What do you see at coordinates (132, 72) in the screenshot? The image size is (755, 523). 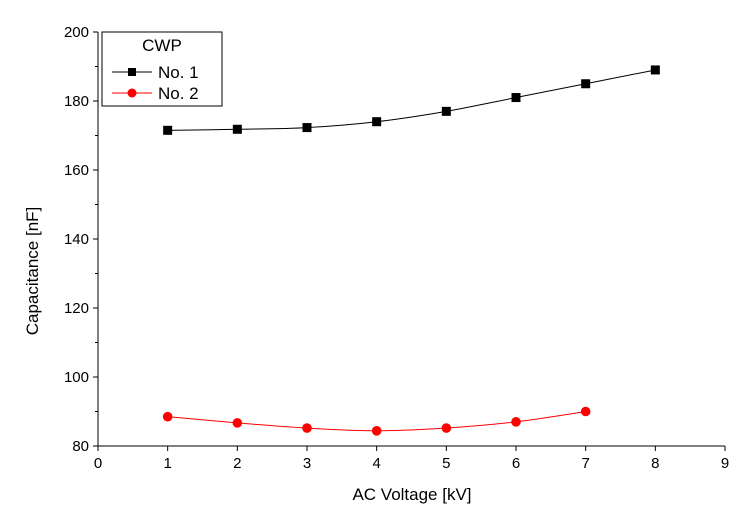 I see `legend-marker-no1` at bounding box center [132, 72].